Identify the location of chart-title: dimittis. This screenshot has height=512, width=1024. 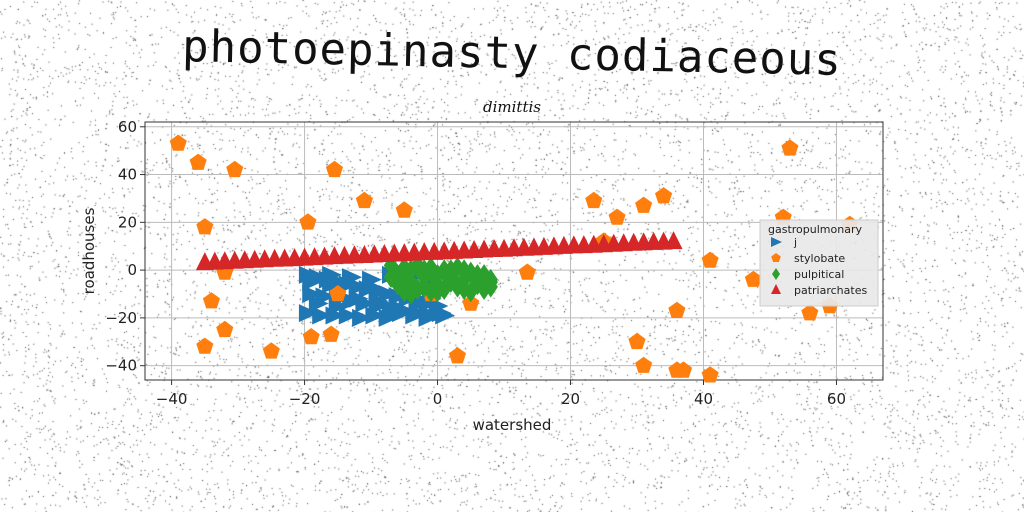
(512, 107).